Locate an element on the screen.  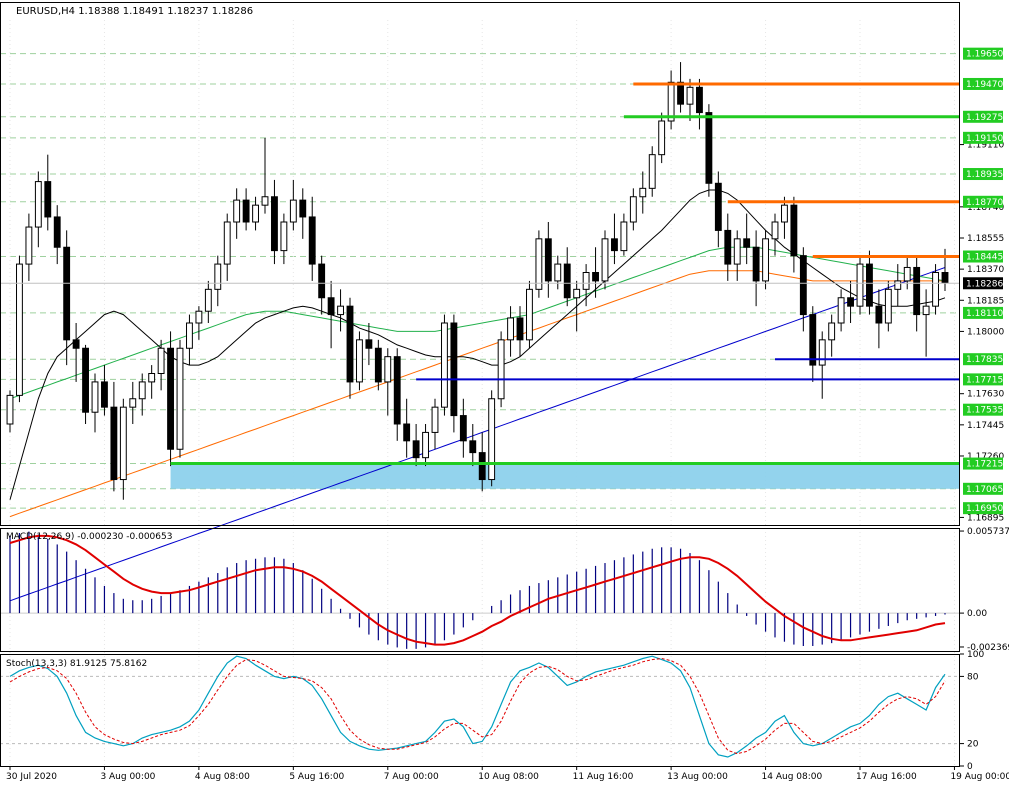
stoch-panel is located at coordinates (480, 706).